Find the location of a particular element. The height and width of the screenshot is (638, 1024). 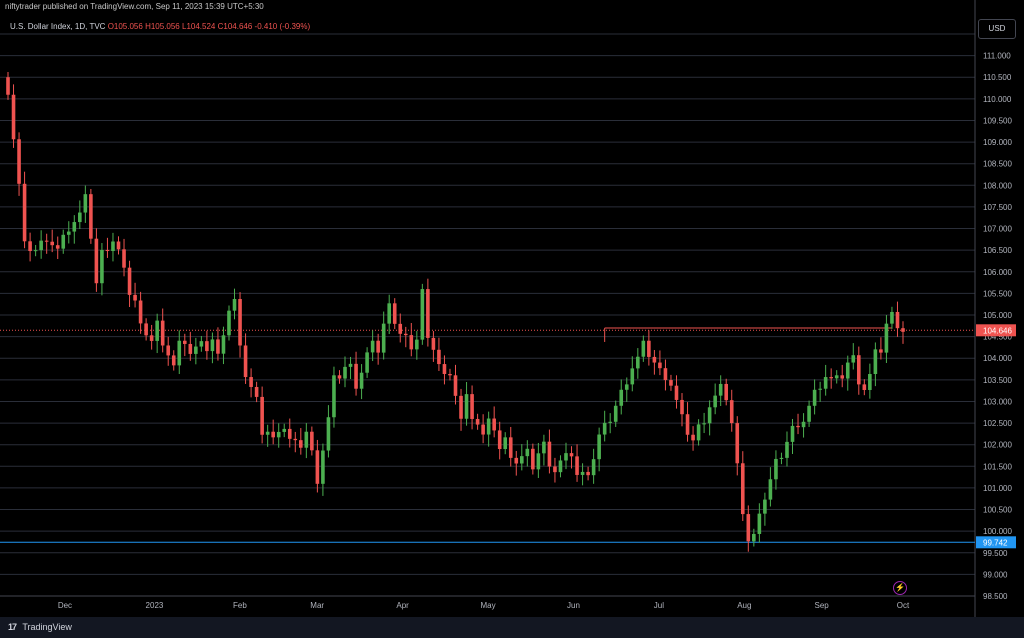

x-tick-label: Aug is located at coordinates (744, 605).